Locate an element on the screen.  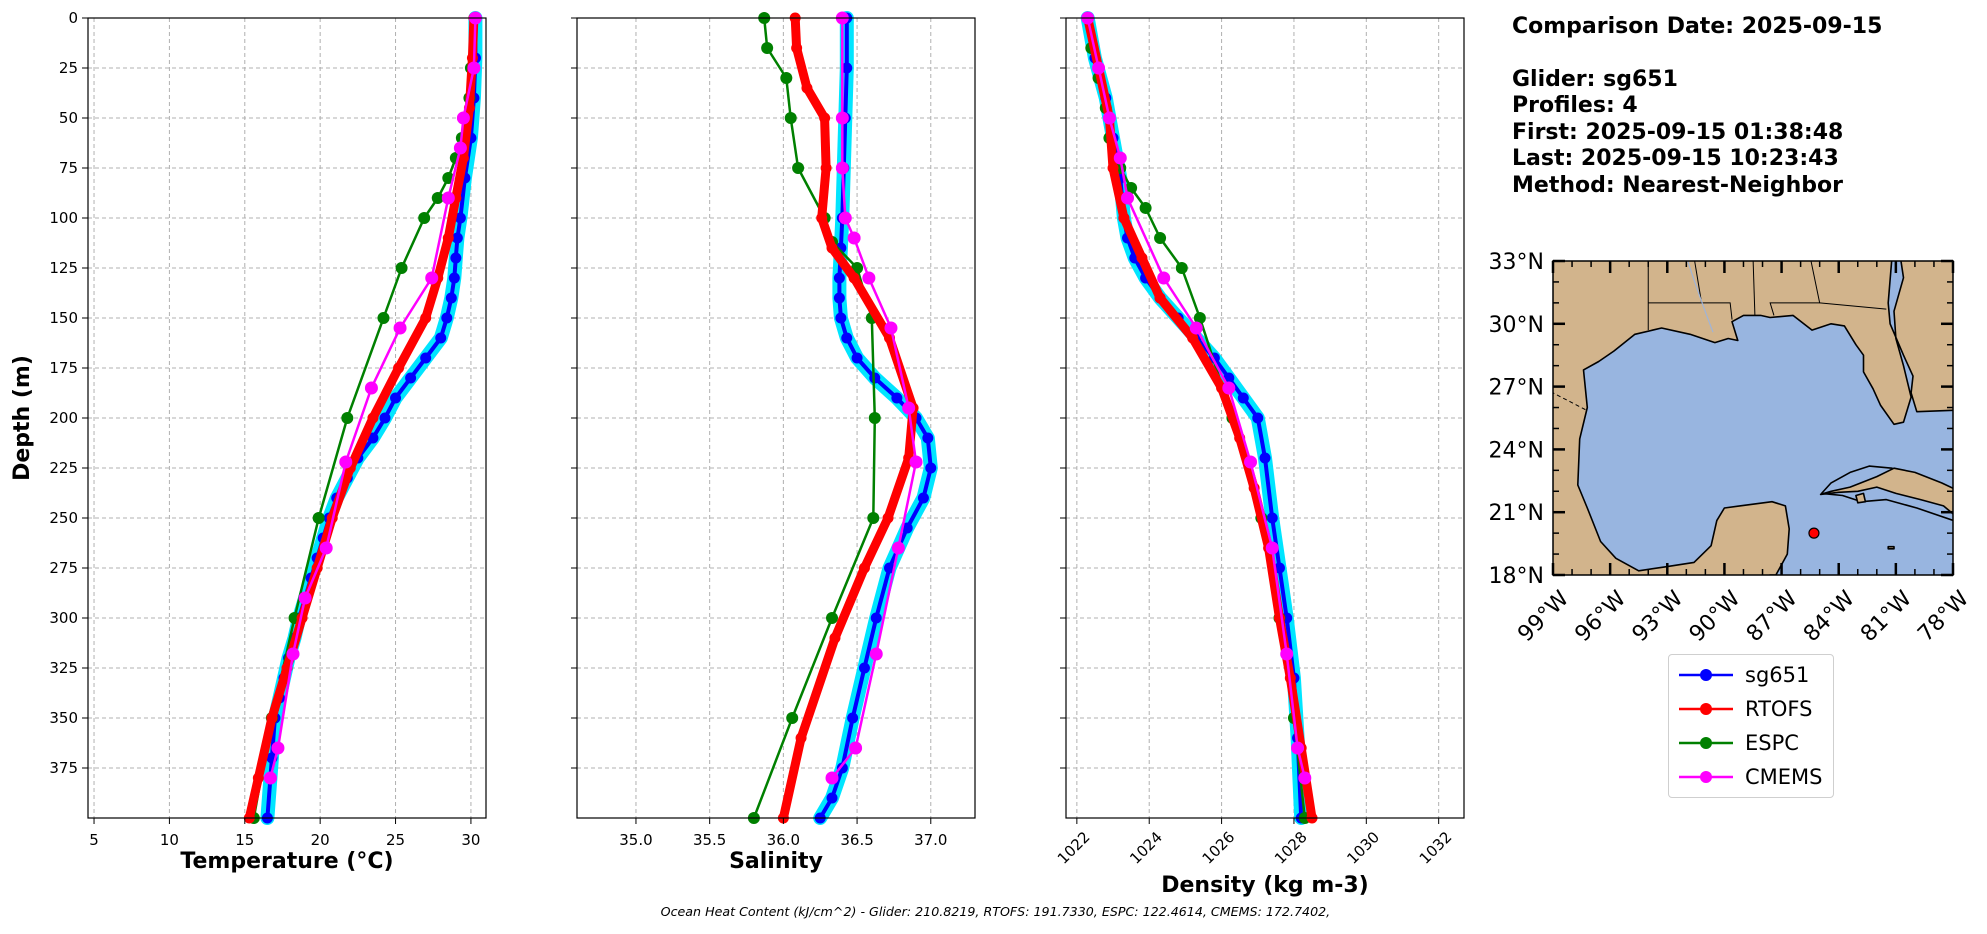
map-lat-label: 30°N is located at coordinates (1516, 325).